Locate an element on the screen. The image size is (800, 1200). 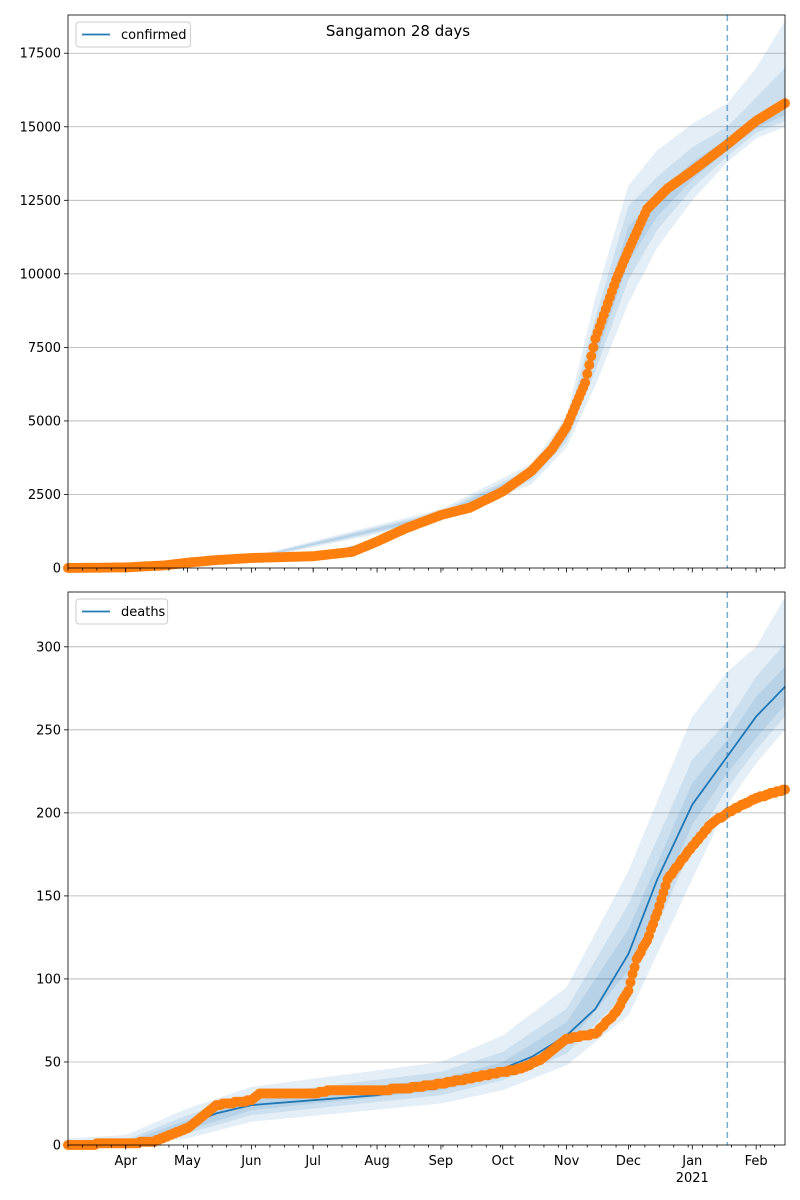
legend: deaths is located at coordinates (122, 611).